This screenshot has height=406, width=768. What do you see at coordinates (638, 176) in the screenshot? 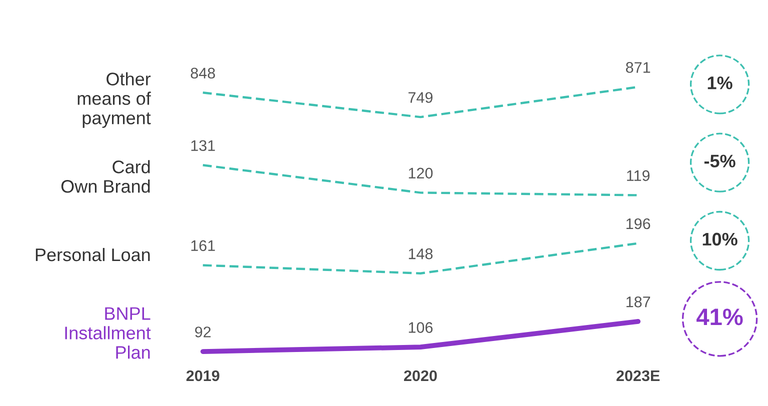
I see `data-label: 119` at bounding box center [638, 176].